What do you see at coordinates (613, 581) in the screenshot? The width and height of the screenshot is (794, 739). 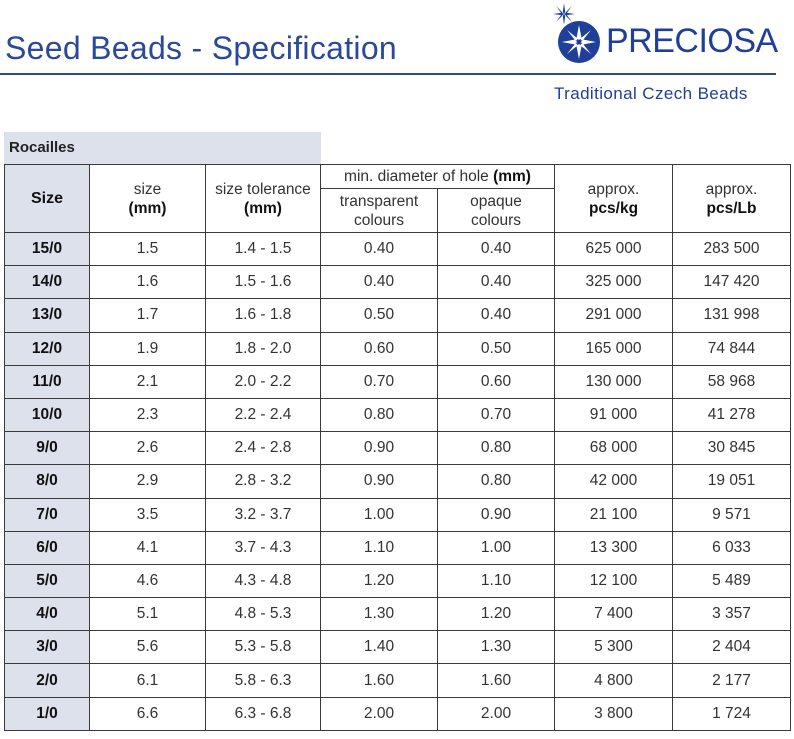 I see `pcs-kg-cell: 12 100` at bounding box center [613, 581].